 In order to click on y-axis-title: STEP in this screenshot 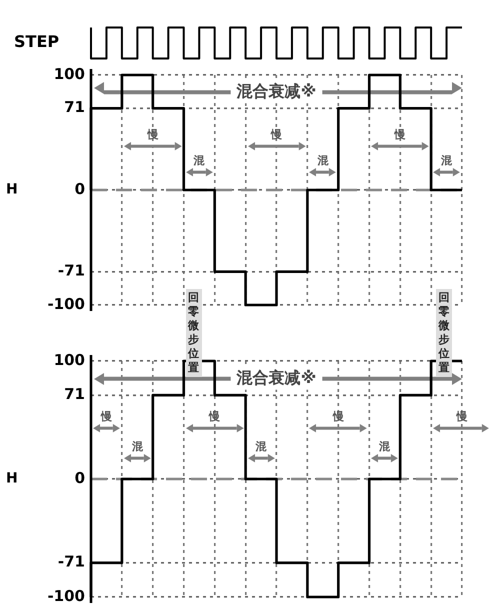, I will do `click(37, 42)`.